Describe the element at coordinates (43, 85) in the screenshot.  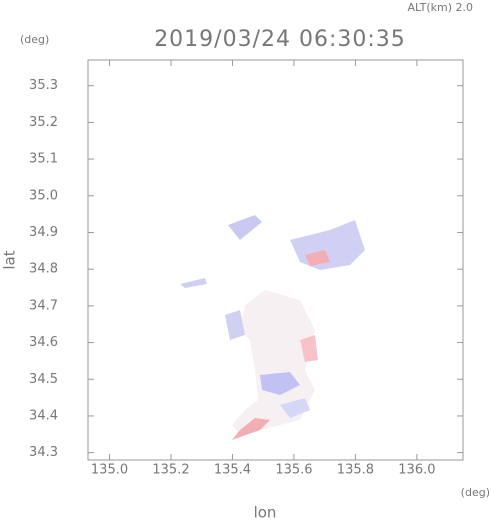
I see `y-tick-label: 35.3` at that location.